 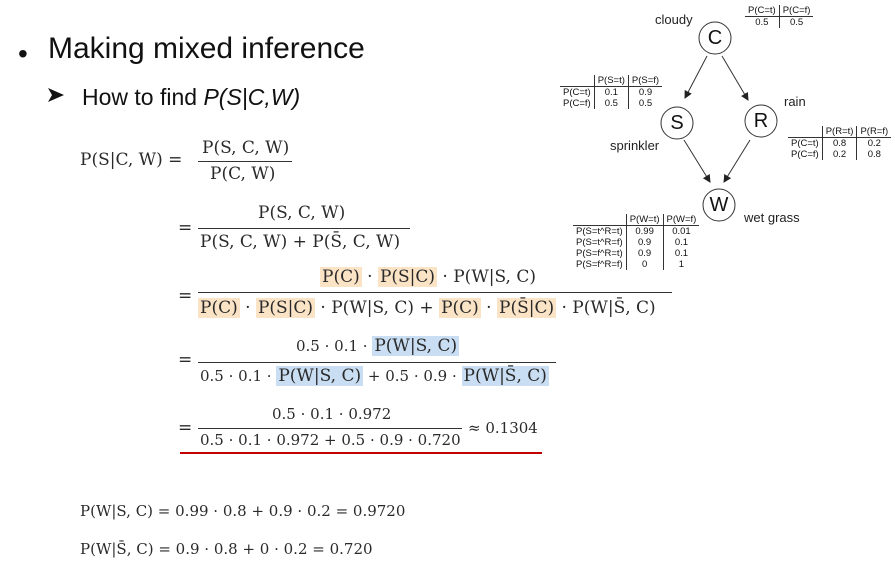 What do you see at coordinates (840, 143) in the screenshot?
I see `cpt-rain: P(R=t) P(R=f) P(C=t) 0.8 0.2 P(C=f) 0.2 0.8` at bounding box center [840, 143].